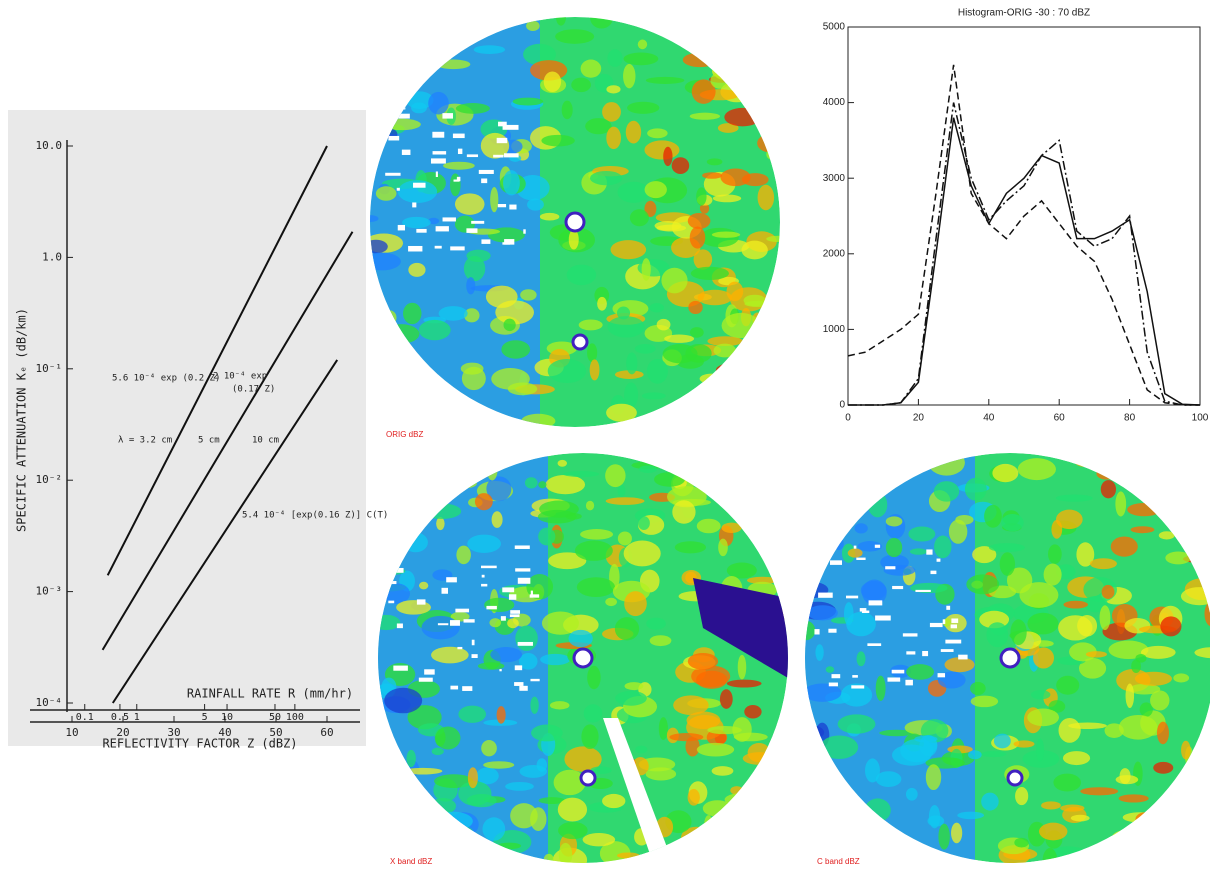  What do you see at coordinates (919, 418) in the screenshot?
I see `x-tick-label: 20` at bounding box center [919, 418].